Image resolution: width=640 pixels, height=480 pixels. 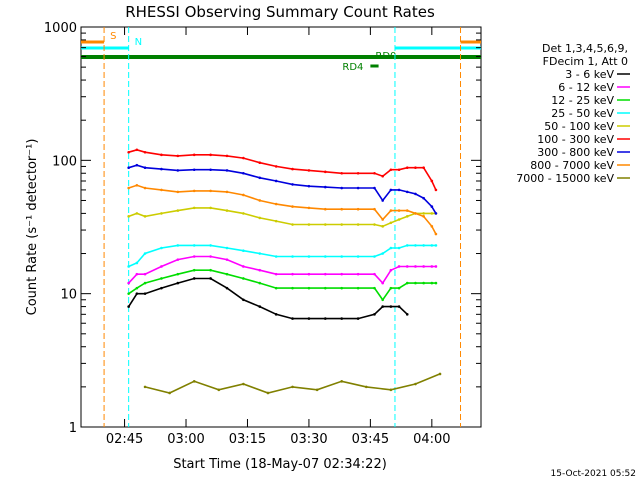 What do you see at coordinates (280, 464) in the screenshot?
I see `x-axis-label: Start Time (18-May-07 02:34:22)` at bounding box center [280, 464].